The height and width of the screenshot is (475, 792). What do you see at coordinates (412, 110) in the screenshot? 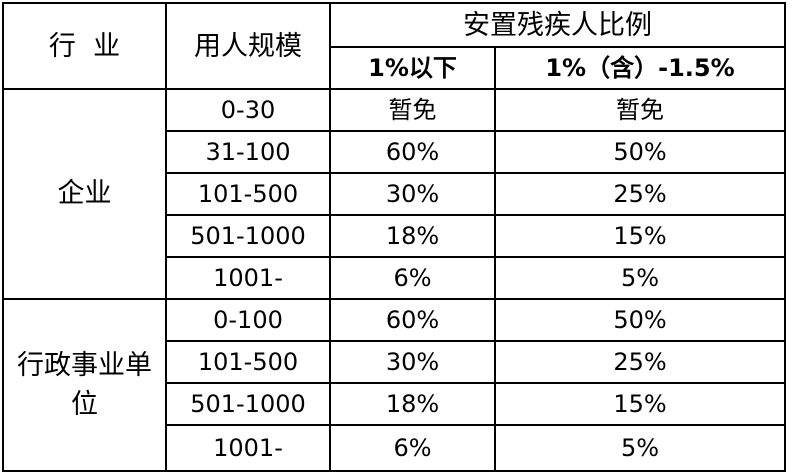
I see `ratio-low-cell: 暂免` at bounding box center [412, 110].